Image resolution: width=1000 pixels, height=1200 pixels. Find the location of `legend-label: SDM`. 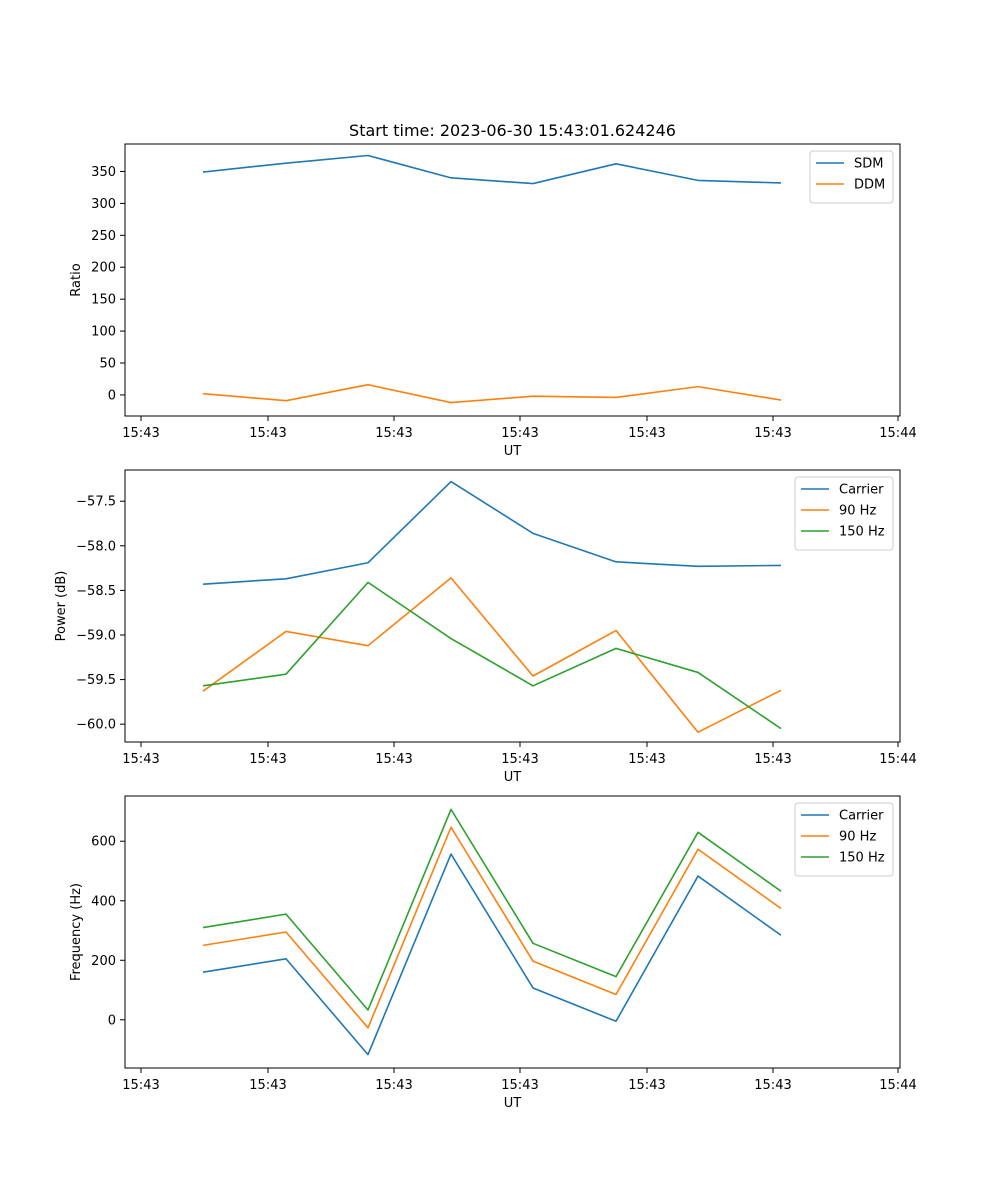

legend-label: SDM is located at coordinates (868, 164).